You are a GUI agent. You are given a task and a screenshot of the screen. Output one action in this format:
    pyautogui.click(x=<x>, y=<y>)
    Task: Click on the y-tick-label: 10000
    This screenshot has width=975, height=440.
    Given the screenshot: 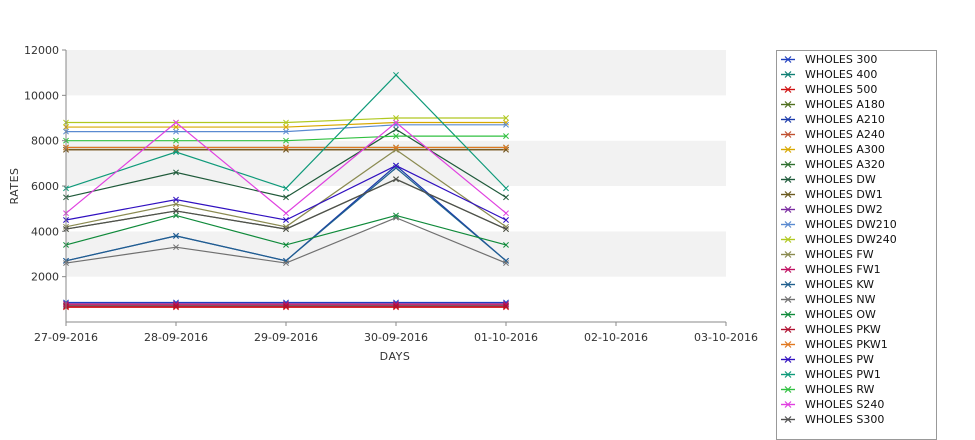 What is the action you would take?
    pyautogui.click(x=41, y=95)
    